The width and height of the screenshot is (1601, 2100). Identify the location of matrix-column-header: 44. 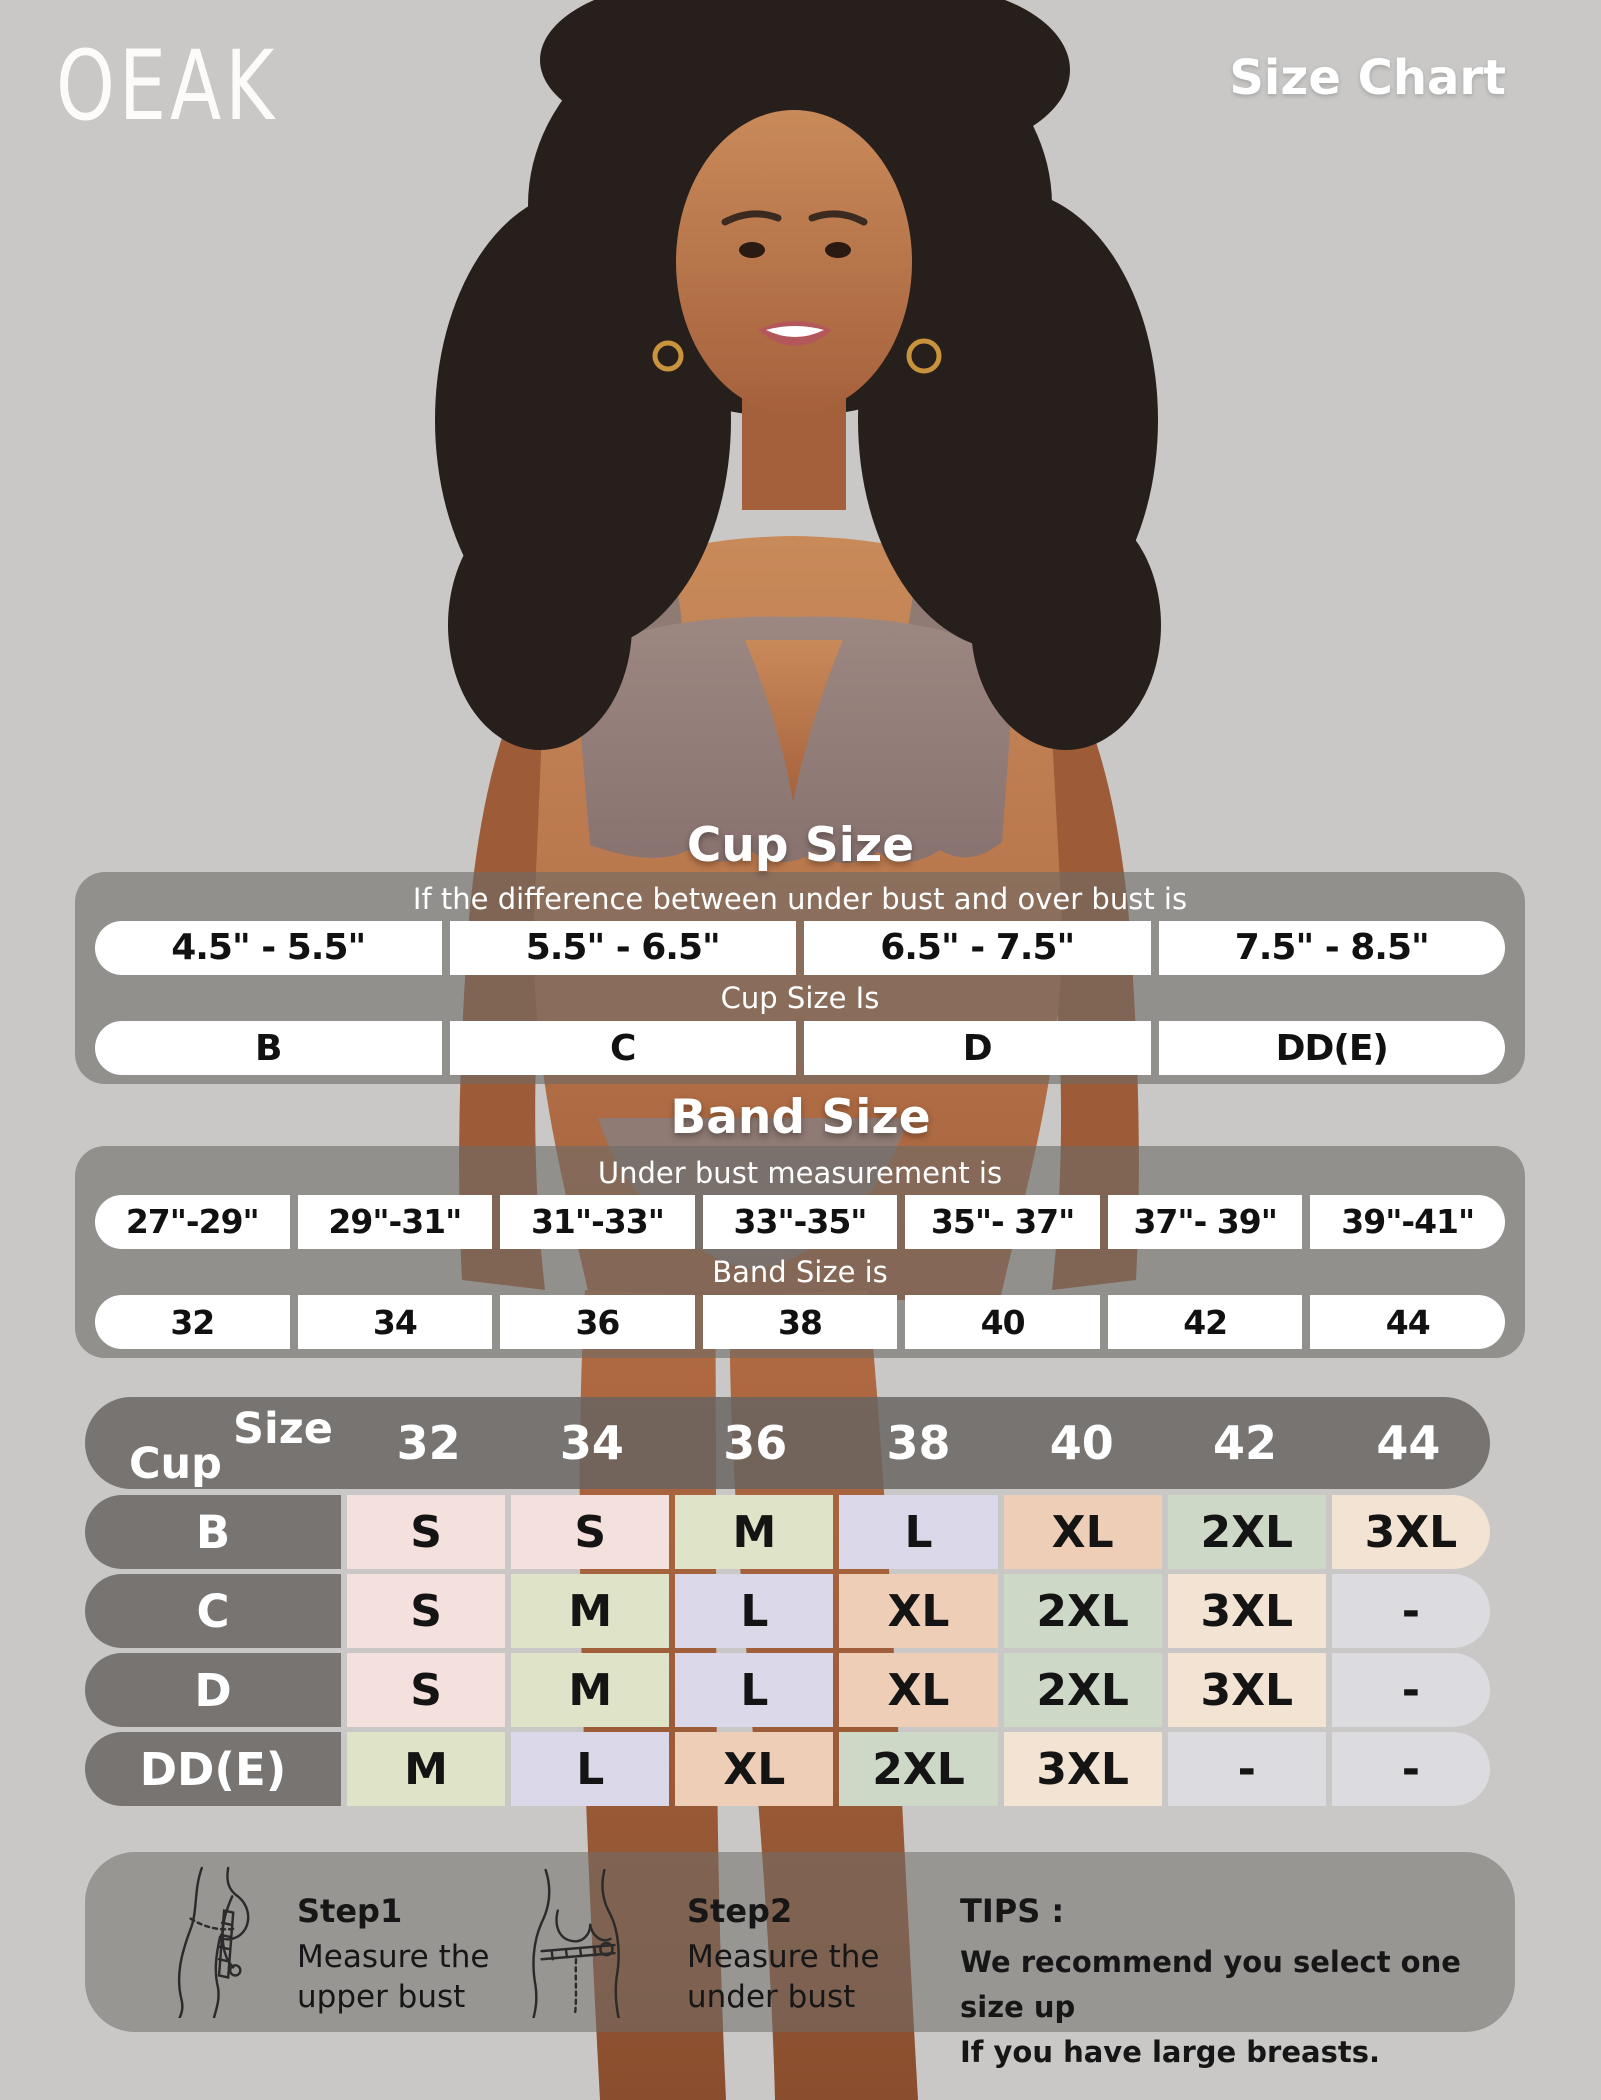
(1408, 1443).